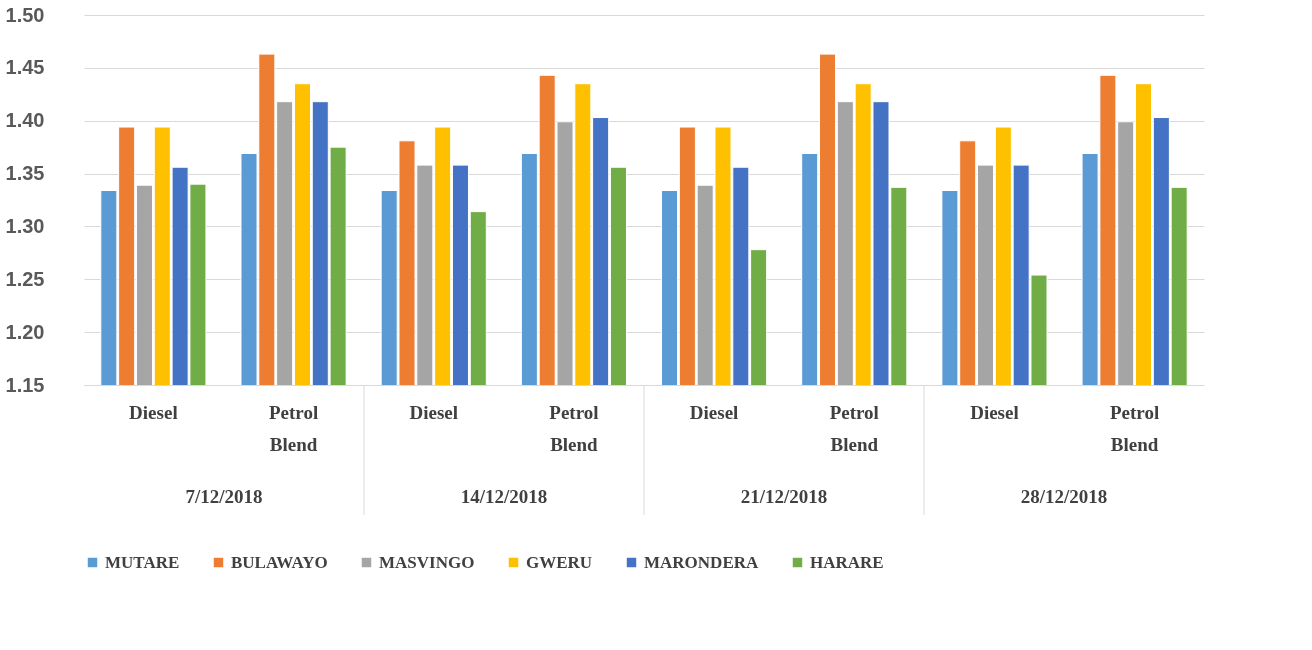 The width and height of the screenshot is (1312, 650). Describe the element at coordinates (224, 496) in the screenshot. I see `text: 7/12/2018` at that location.